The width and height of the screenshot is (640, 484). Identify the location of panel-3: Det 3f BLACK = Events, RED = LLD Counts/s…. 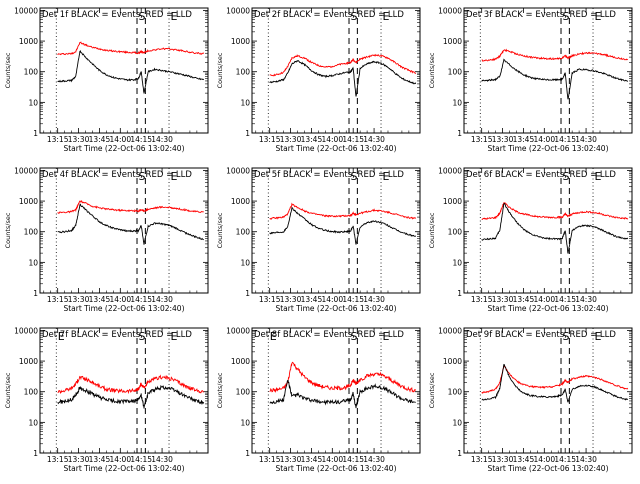
(530, 79).